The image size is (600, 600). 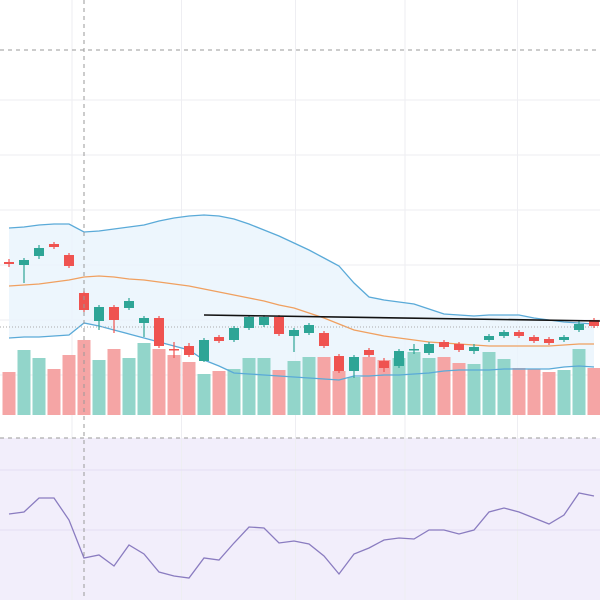 I want to click on oscillator-line, so click(x=301, y=535).